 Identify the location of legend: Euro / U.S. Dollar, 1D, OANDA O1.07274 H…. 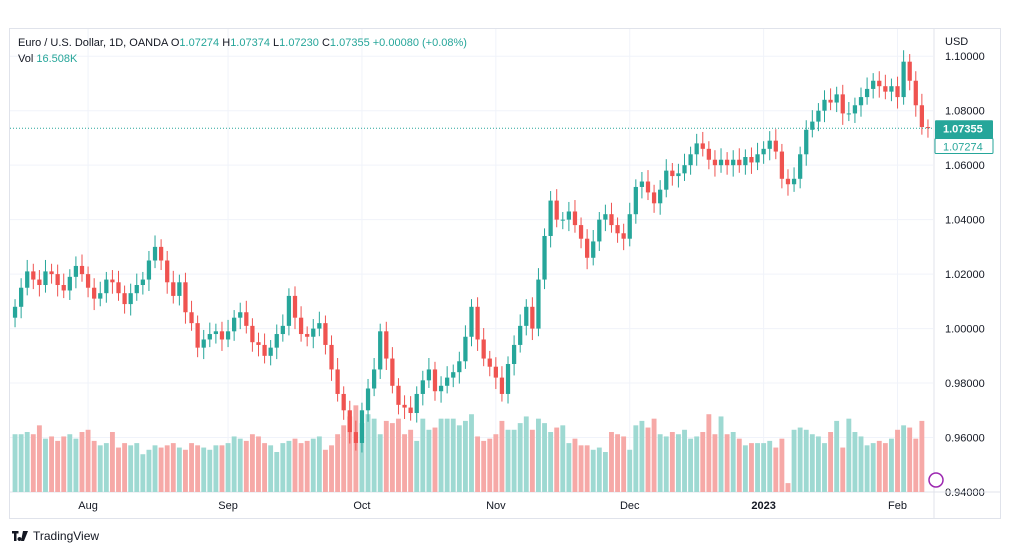
(242, 51).